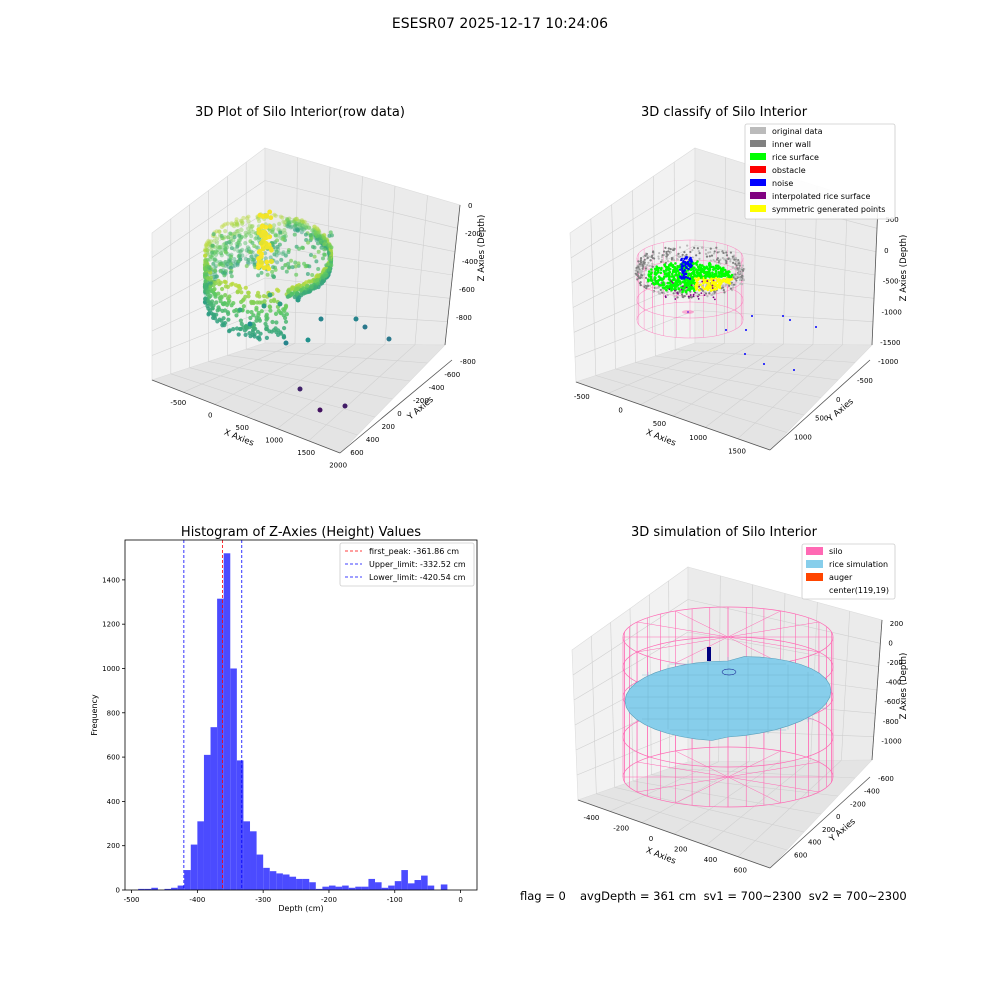  Describe the element at coordinates (407, 564) in the screenshot. I see `histogram-legend-frame` at that location.